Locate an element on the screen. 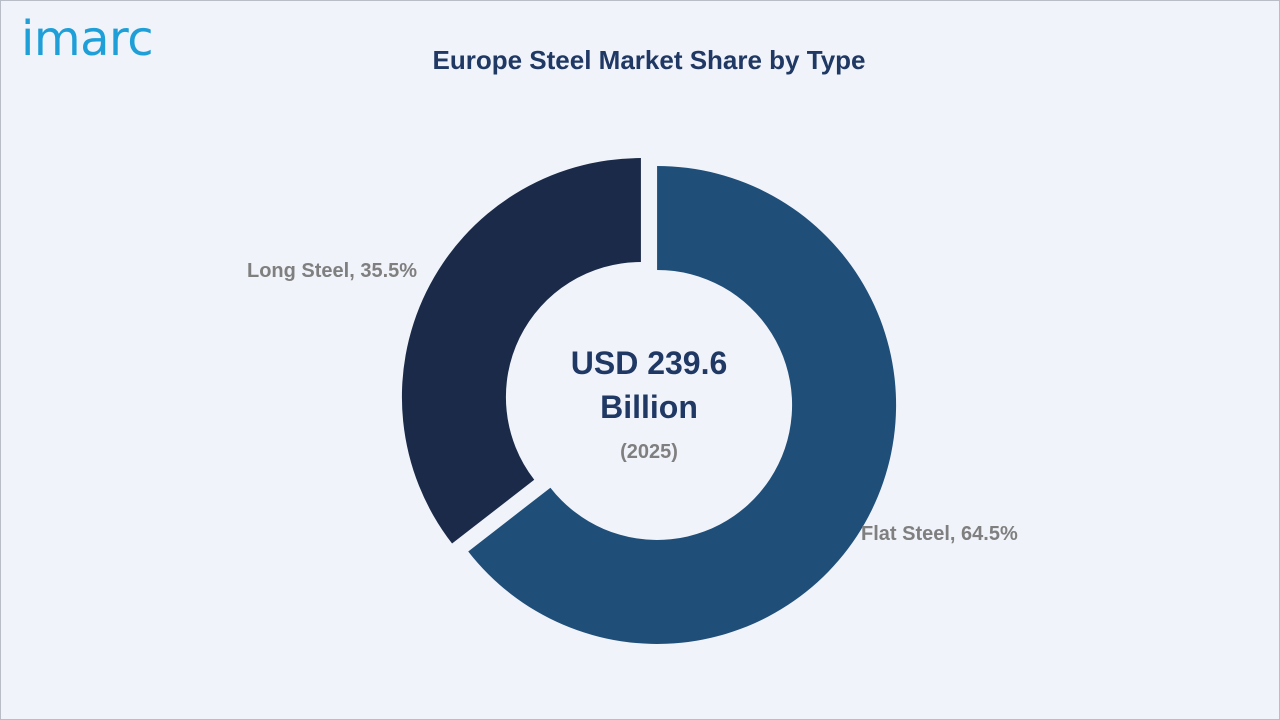  donut-slice-long-steel is located at coordinates (521, 351).